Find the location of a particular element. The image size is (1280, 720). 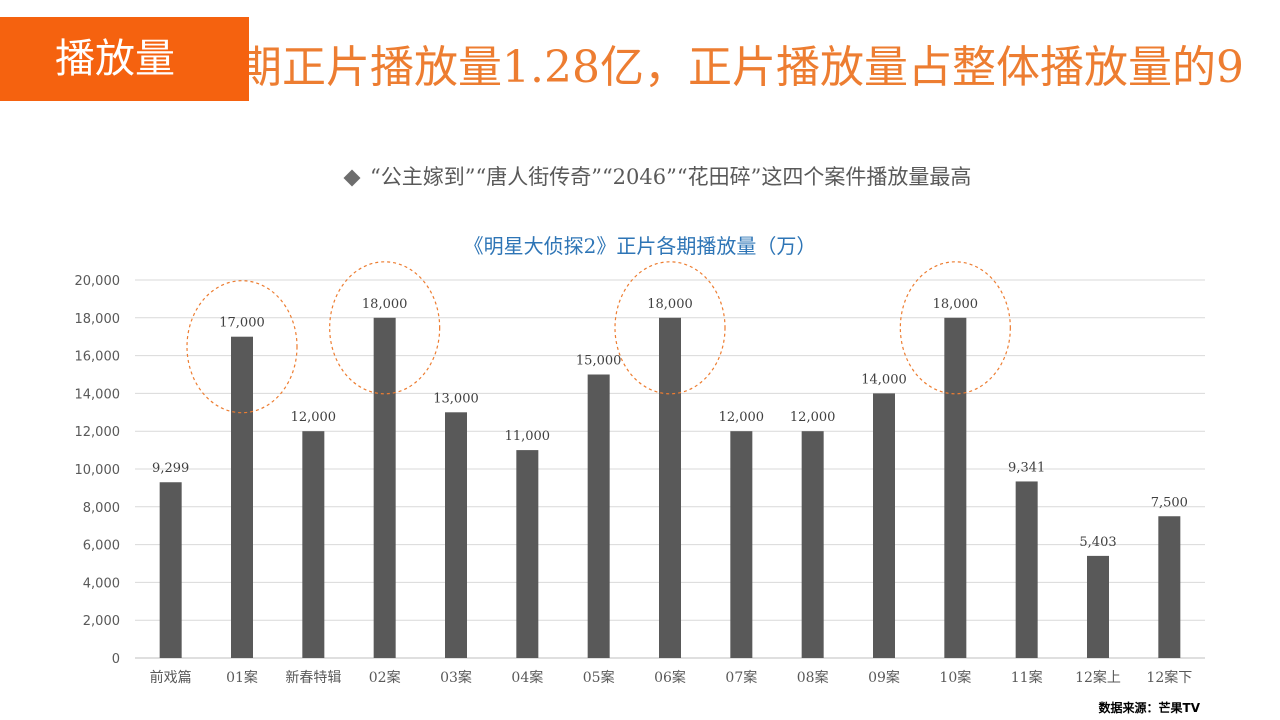

headline-text: 期正片播放量1.28亿，正片播放量占整体播放量的9 is located at coordinates (741, 67).